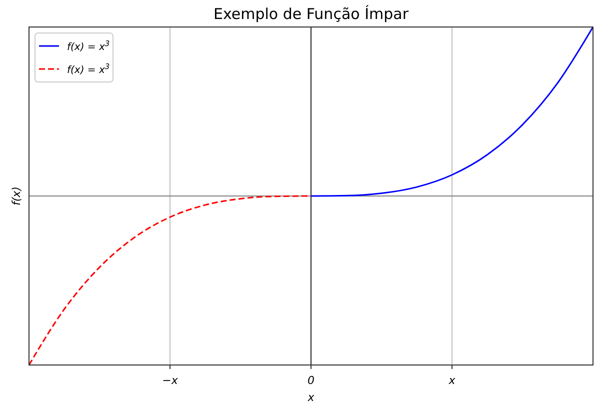 Image resolution: width=595 pixels, height=403 pixels. I want to click on x-tick-label: 0, so click(311, 380).